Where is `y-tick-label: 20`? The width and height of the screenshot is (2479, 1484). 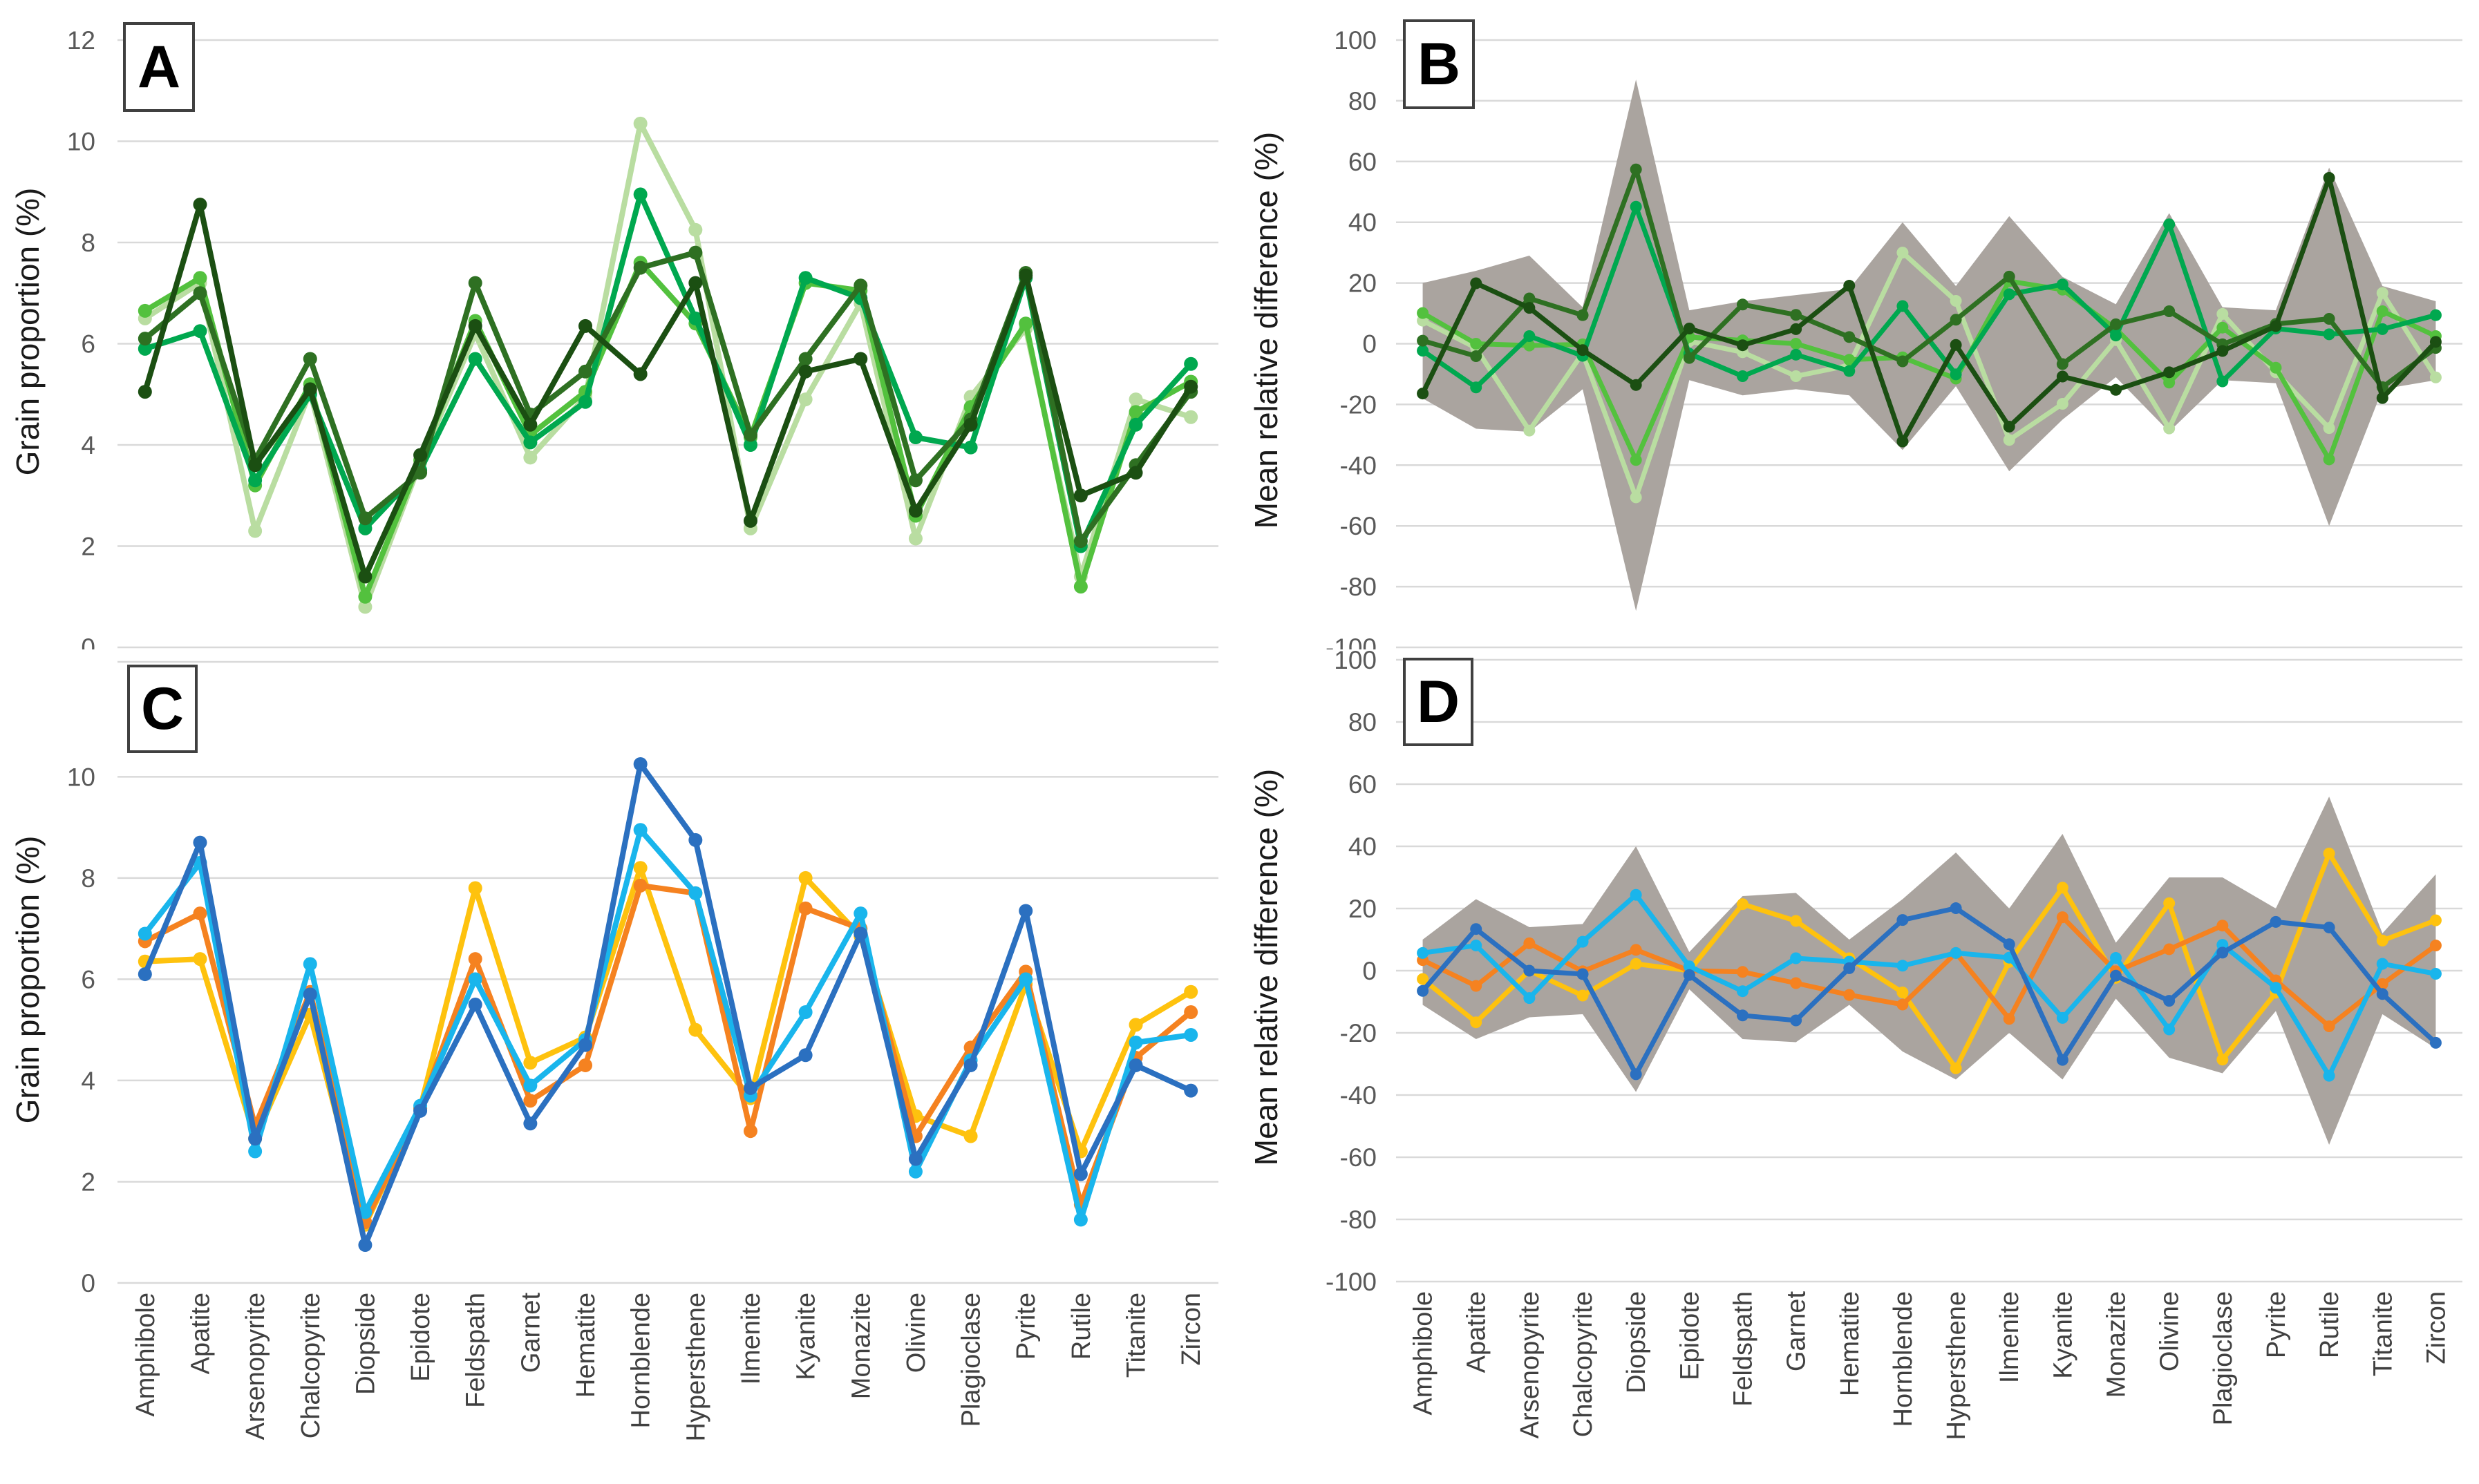 y-tick-label: 20 is located at coordinates (1362, 283).